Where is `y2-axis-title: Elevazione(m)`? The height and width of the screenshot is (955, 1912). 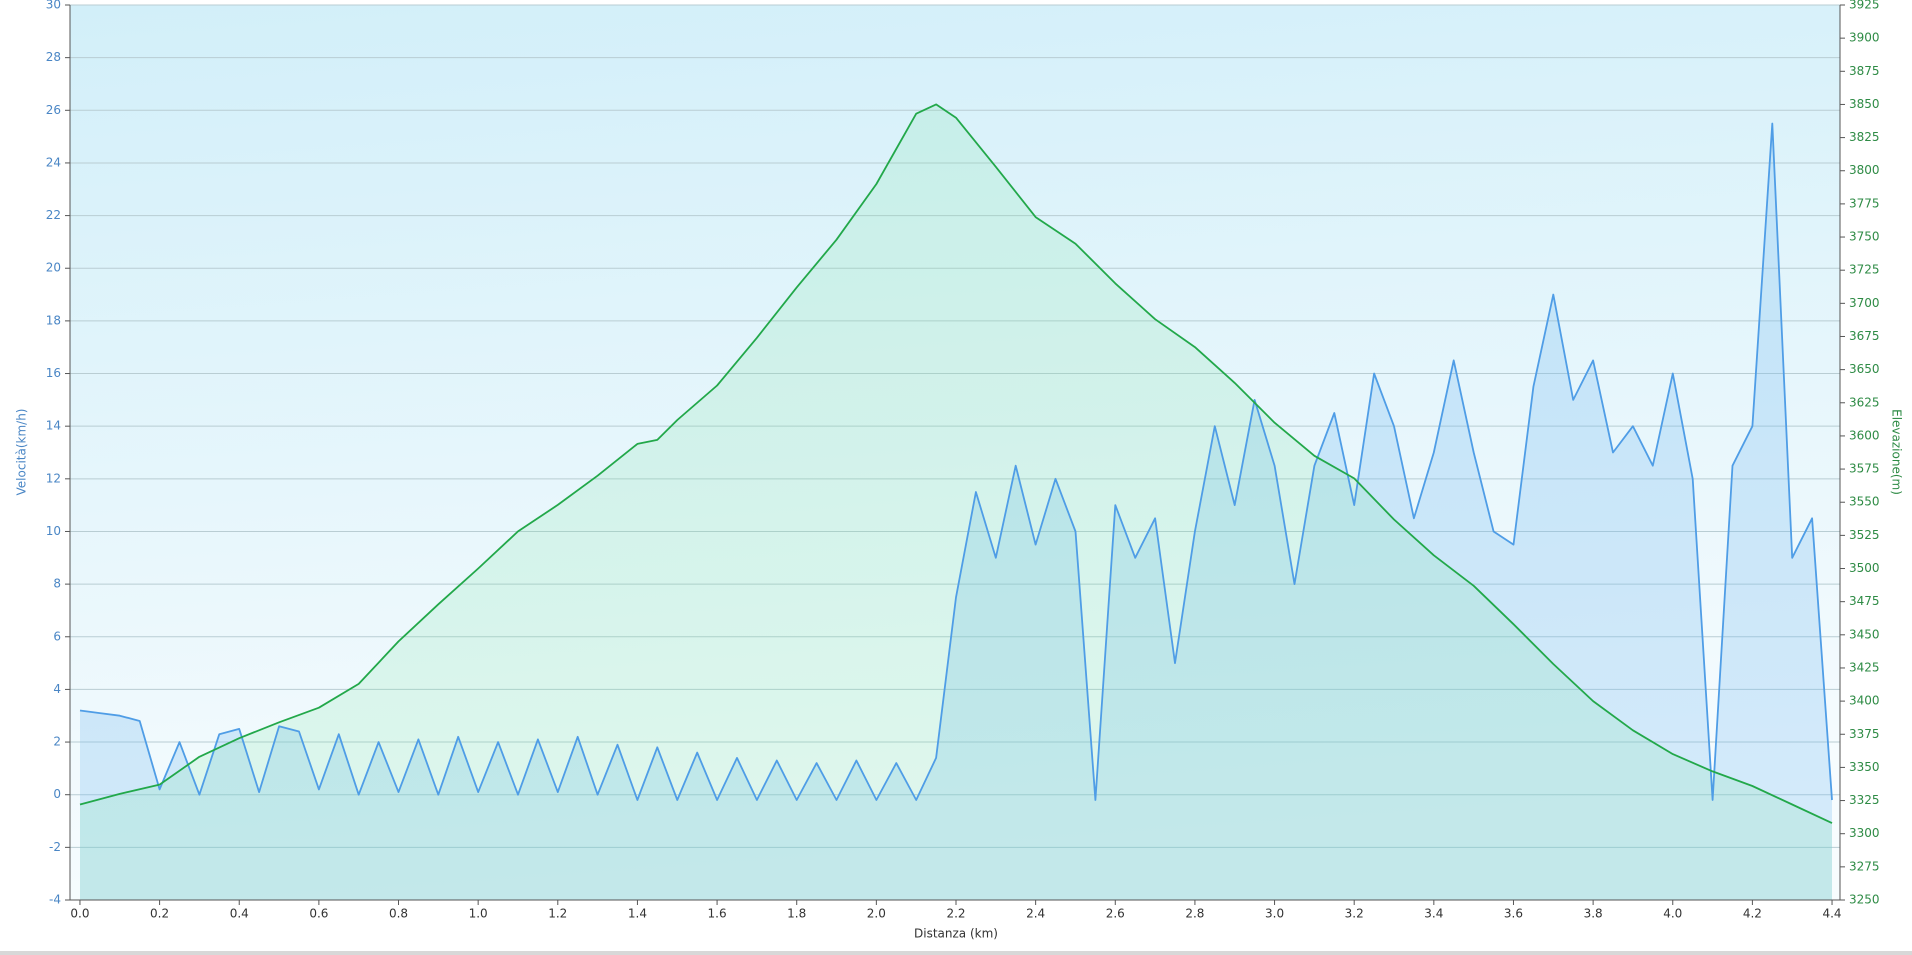
y2-axis-title: Elevazione(m) is located at coordinates (1897, 452).